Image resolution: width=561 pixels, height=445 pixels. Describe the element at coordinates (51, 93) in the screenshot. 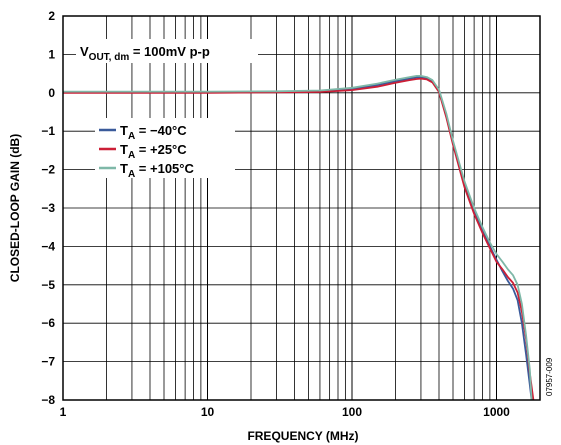

I see `y-tick-label: 0` at that location.